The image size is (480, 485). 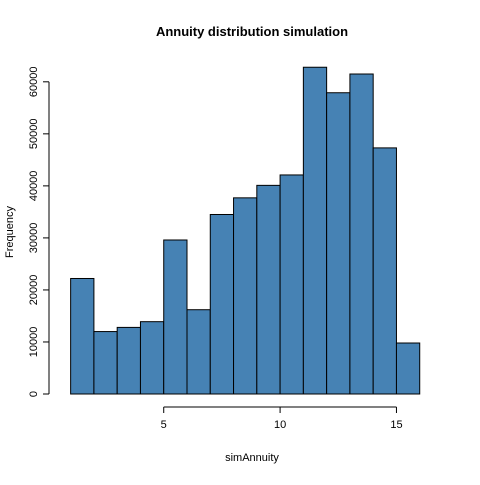 What do you see at coordinates (252, 458) in the screenshot?
I see `x-axis-label: simAnnuity` at bounding box center [252, 458].